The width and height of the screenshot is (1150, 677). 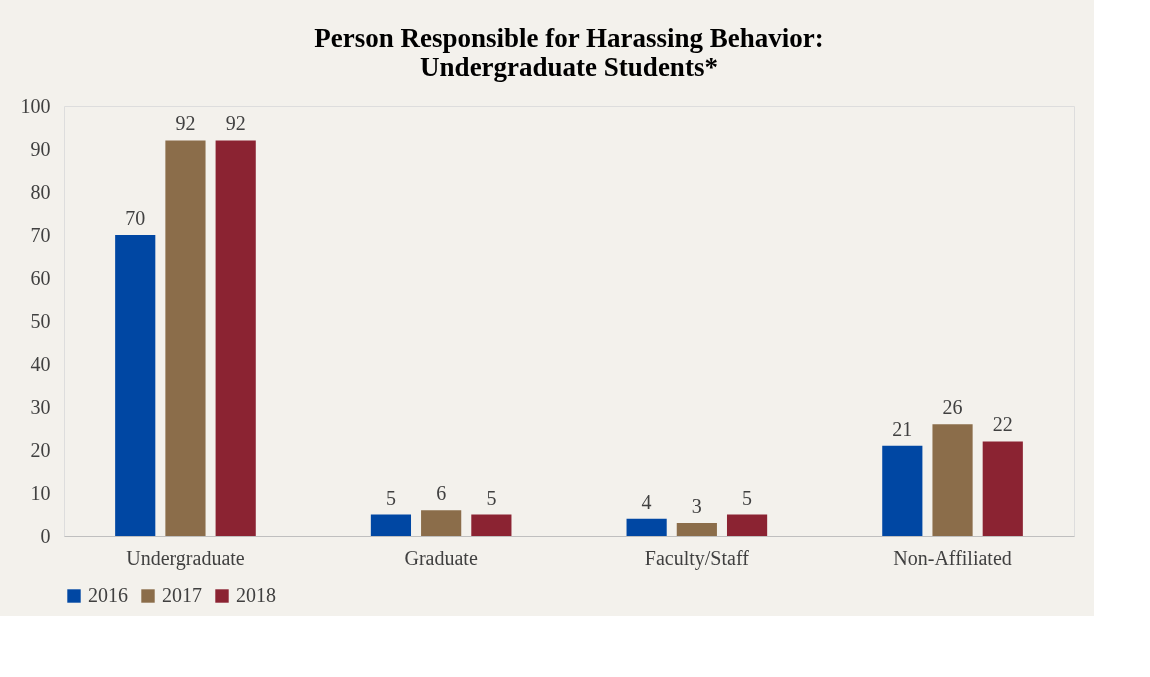 What do you see at coordinates (40, 492) in the screenshot?
I see `y-tick-label: 10` at bounding box center [40, 492].